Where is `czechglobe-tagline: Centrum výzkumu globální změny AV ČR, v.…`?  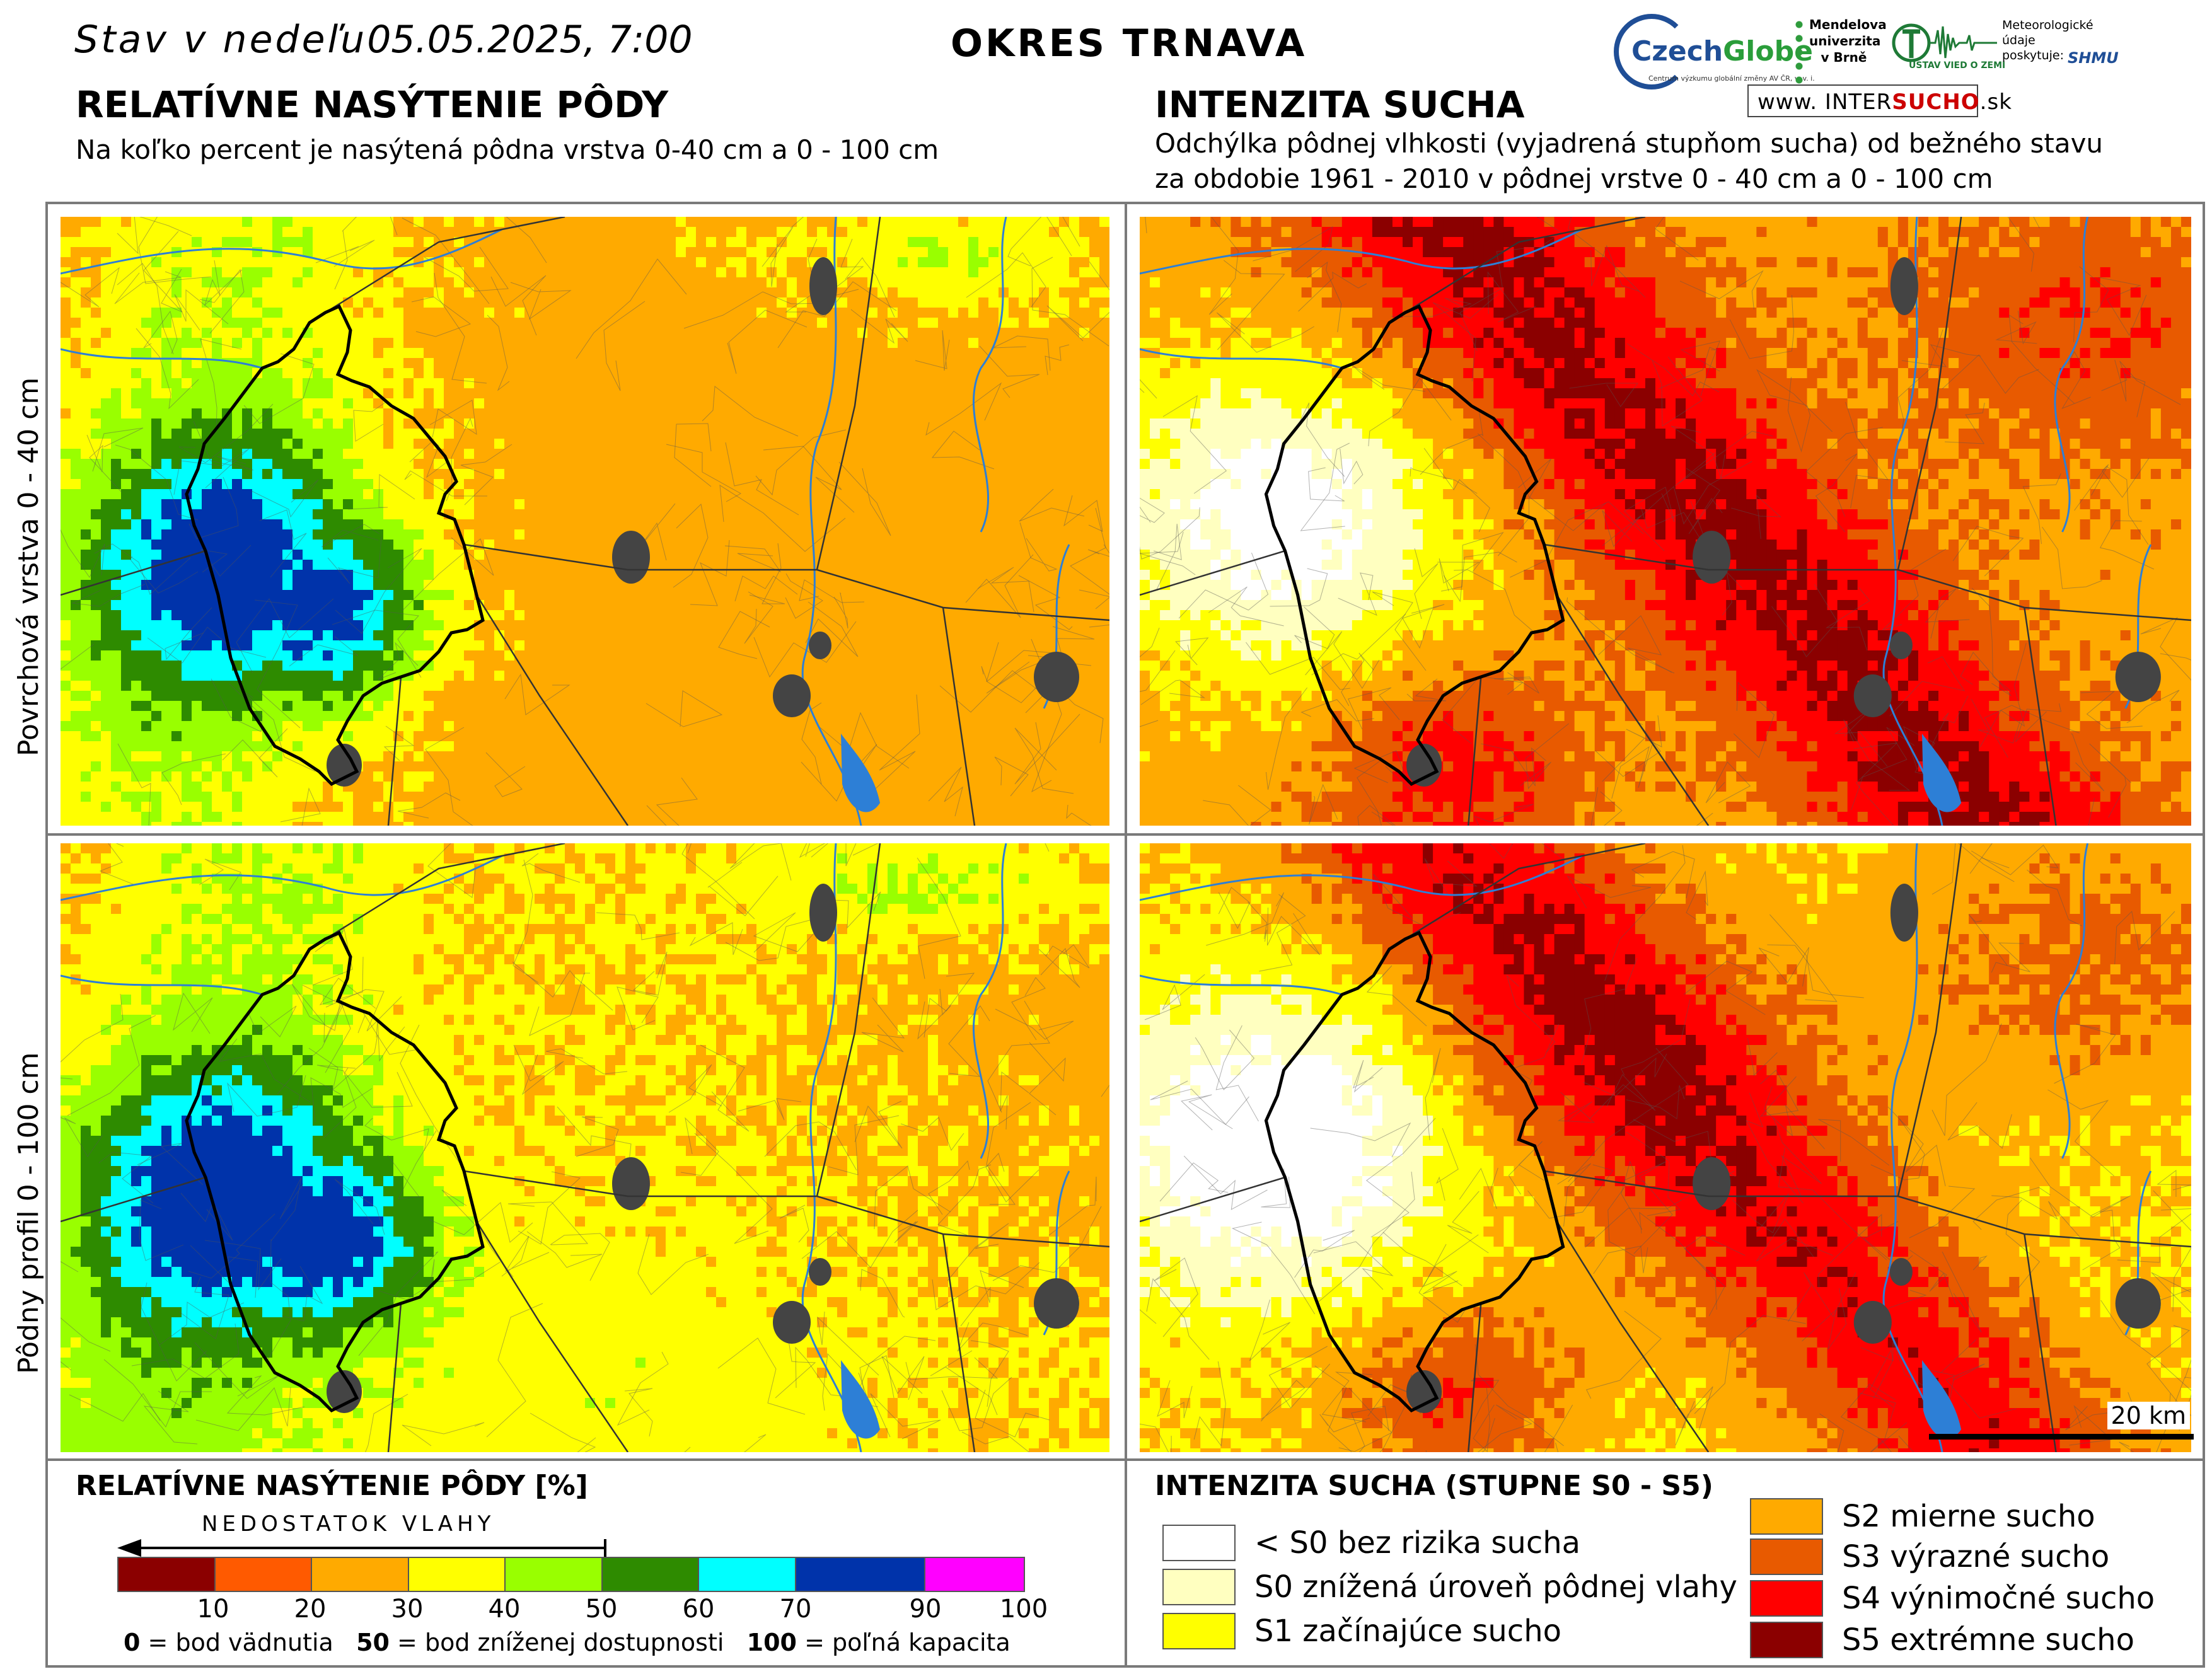
czechglobe-tagline: Centrum výzkumu globální změny AV ČR, v.… is located at coordinates (1731, 78).